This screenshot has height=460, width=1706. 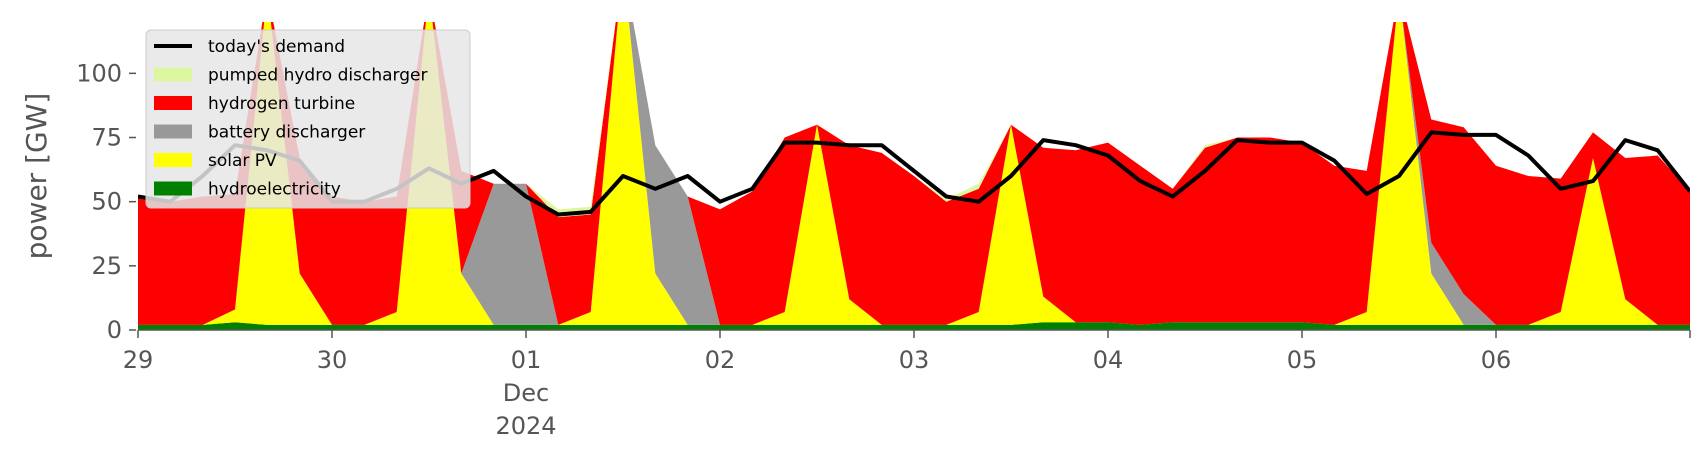 I want to click on legend-label: battery discharger, so click(x=286, y=133).